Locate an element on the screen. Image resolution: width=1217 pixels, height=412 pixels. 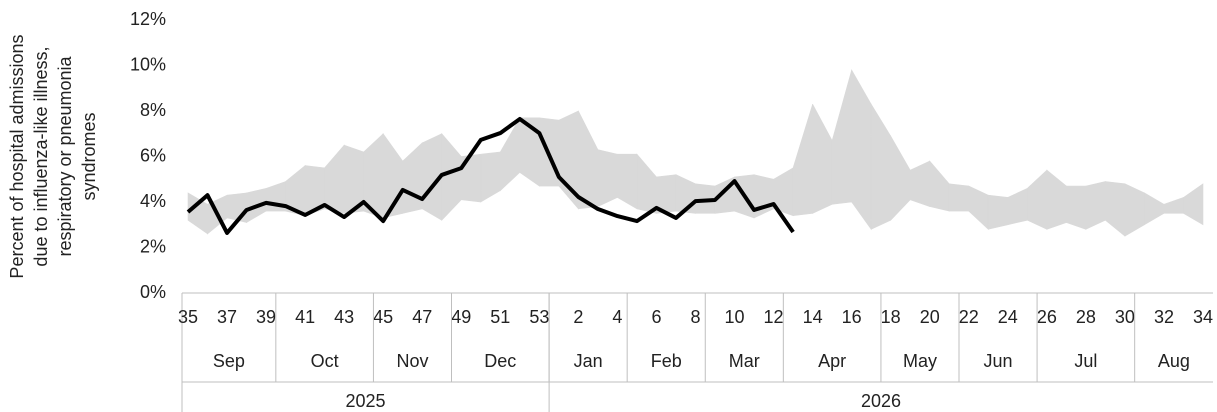
x-tick-label: 10 is located at coordinates (735, 317).